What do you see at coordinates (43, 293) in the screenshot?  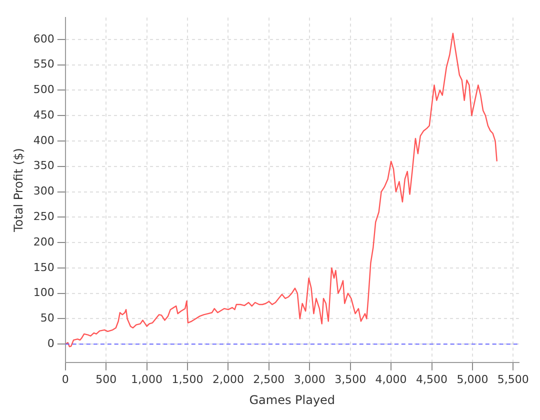 I see `y-tick-label: 100` at bounding box center [43, 293].